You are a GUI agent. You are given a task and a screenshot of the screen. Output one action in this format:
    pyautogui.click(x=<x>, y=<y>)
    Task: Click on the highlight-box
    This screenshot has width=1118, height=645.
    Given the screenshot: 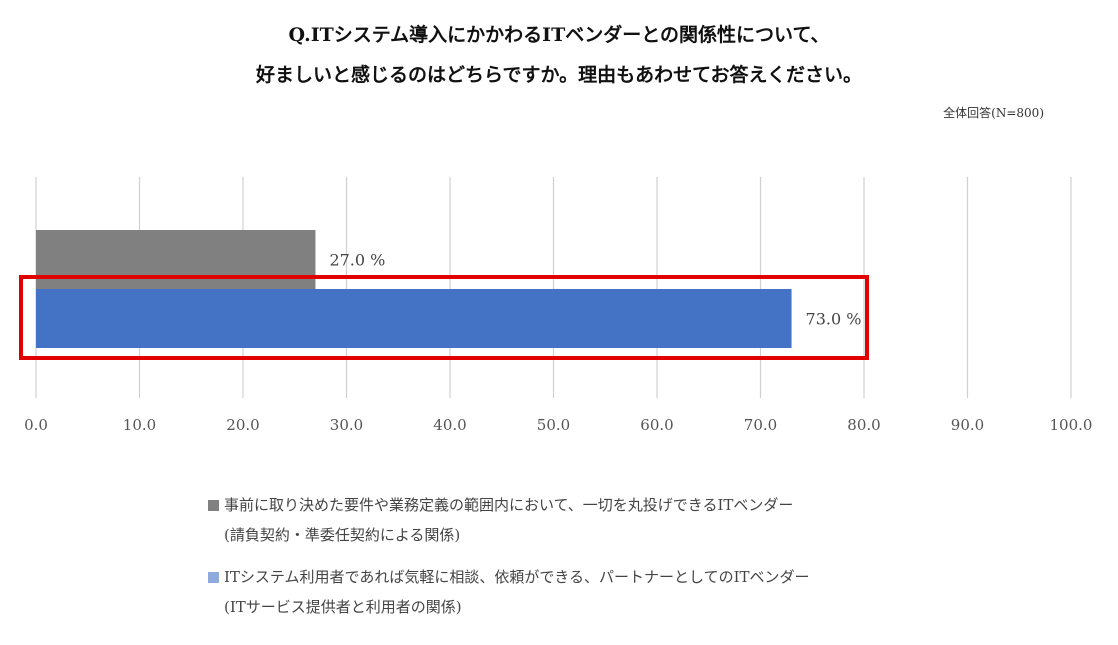 What is the action you would take?
    pyautogui.click(x=444, y=317)
    